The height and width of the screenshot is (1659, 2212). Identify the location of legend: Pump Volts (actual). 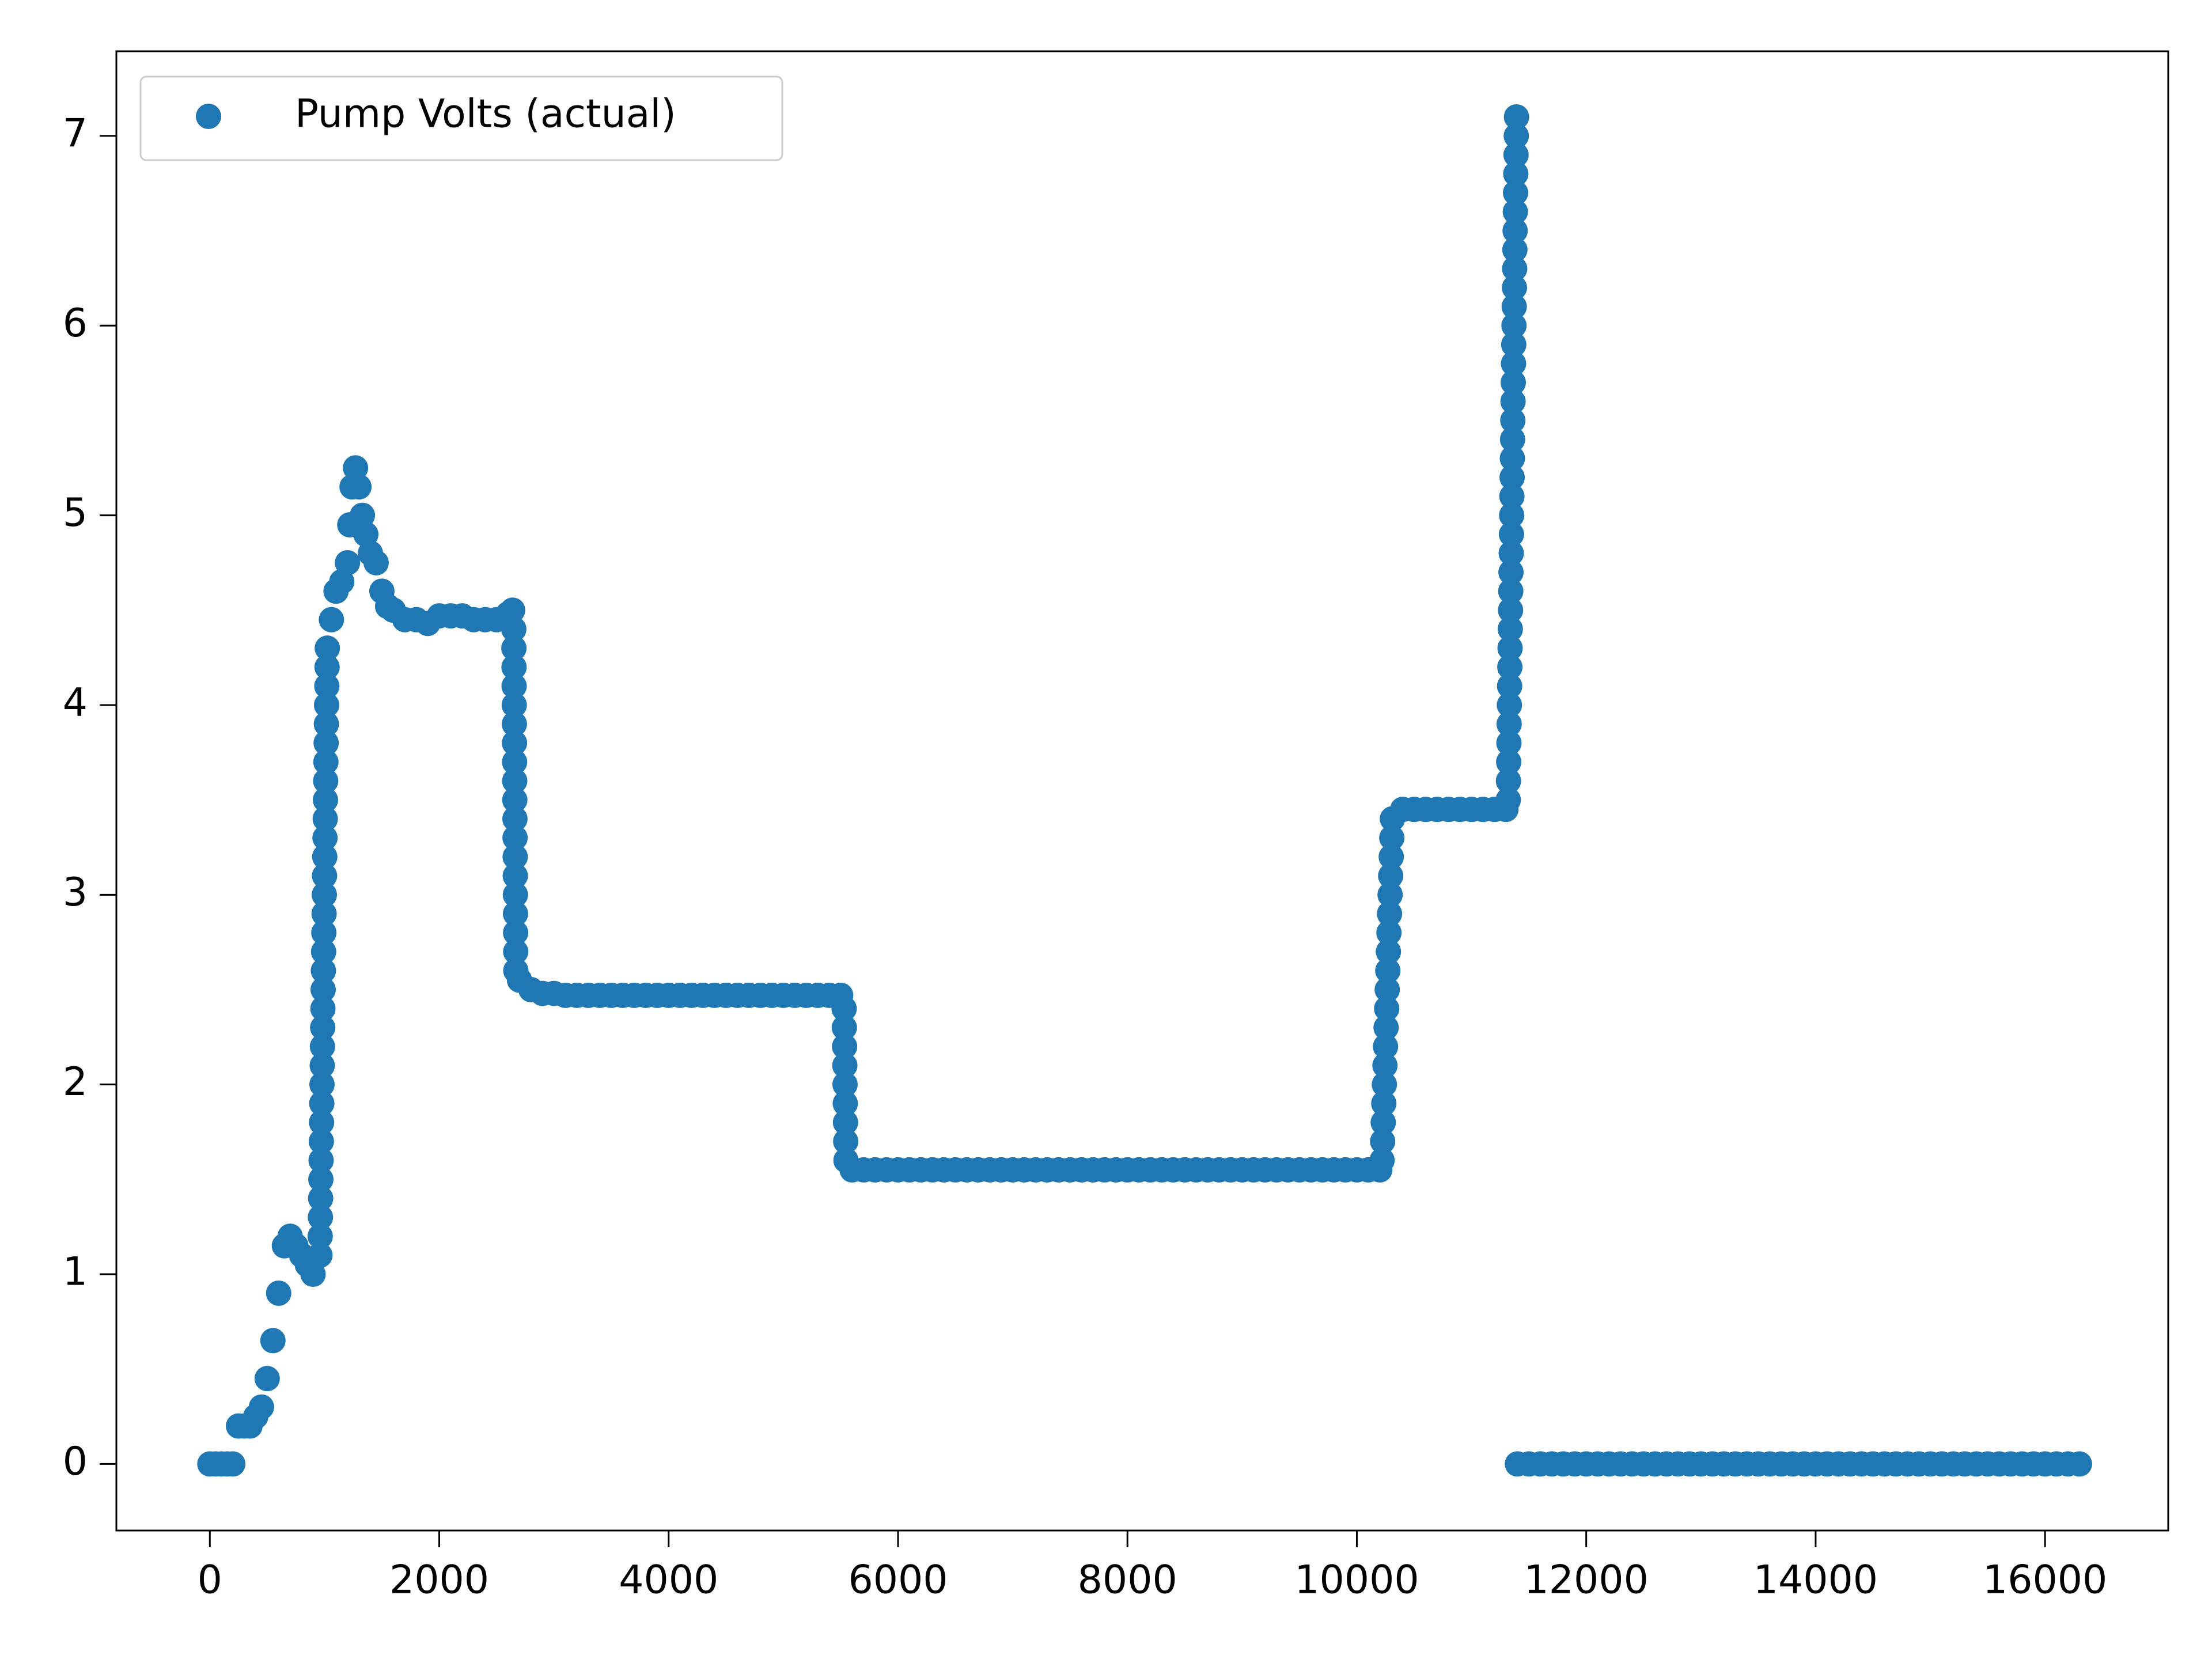
(461, 118).